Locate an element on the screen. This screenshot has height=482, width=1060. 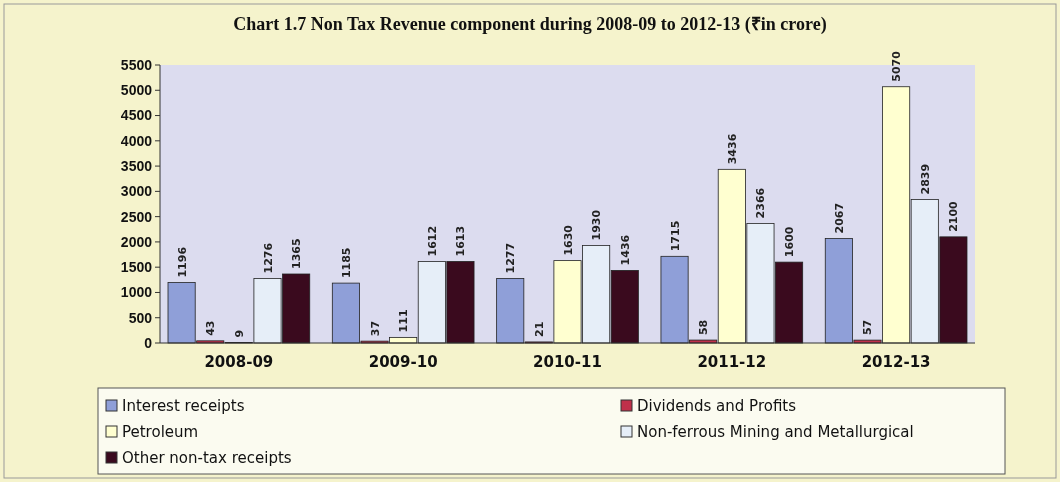
data-label: 9 is located at coordinates (239, 333).